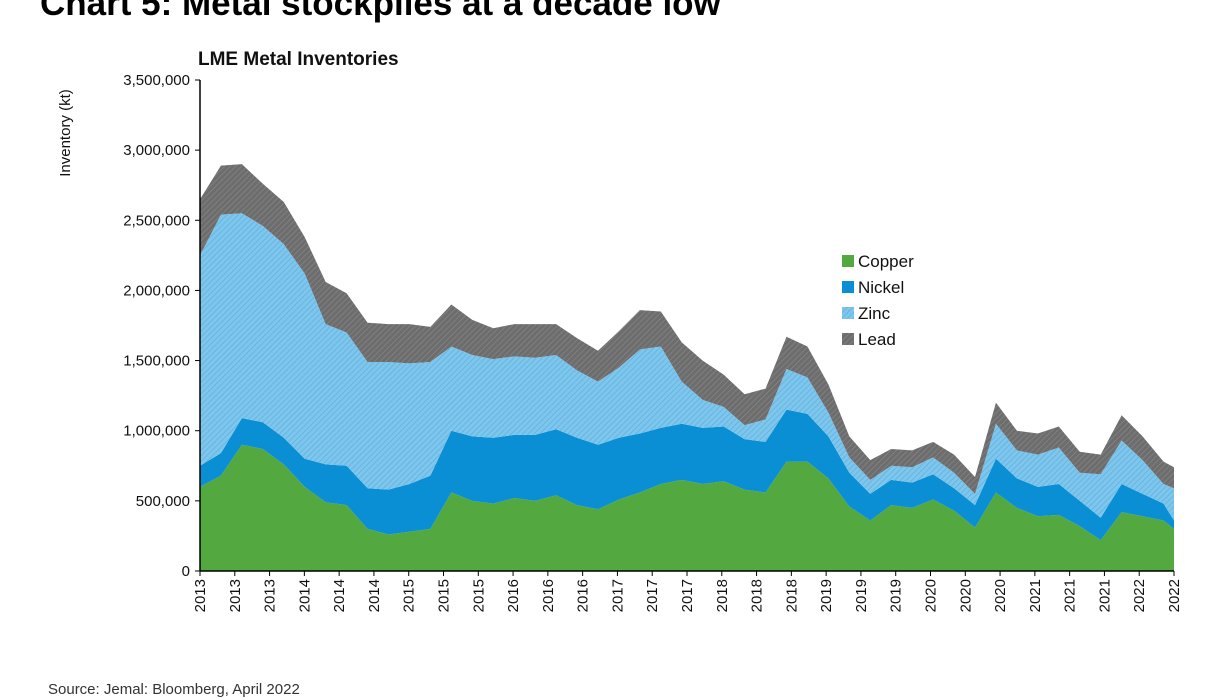  I want to click on chart-title: LME Metal Inventories, so click(298, 59).